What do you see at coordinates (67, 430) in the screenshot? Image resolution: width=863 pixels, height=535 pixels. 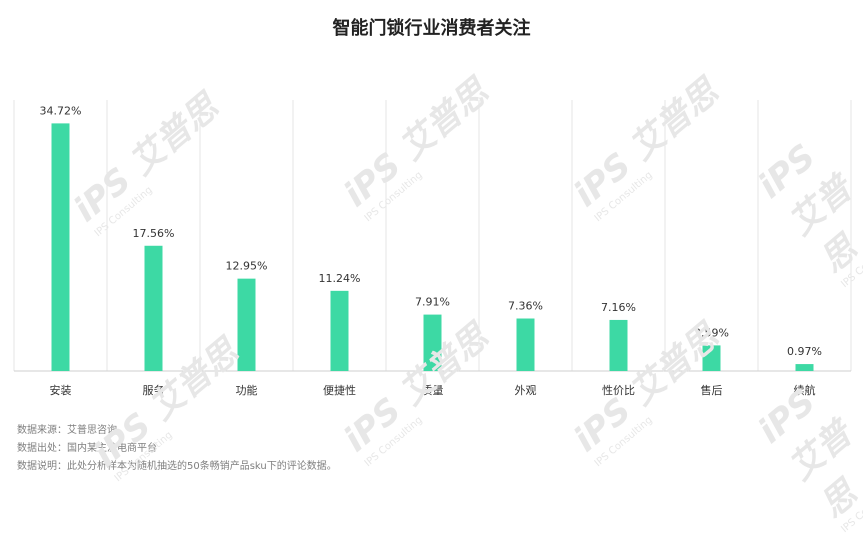 I see `footer-source: 数据来源：艾普思咨询` at bounding box center [67, 430].